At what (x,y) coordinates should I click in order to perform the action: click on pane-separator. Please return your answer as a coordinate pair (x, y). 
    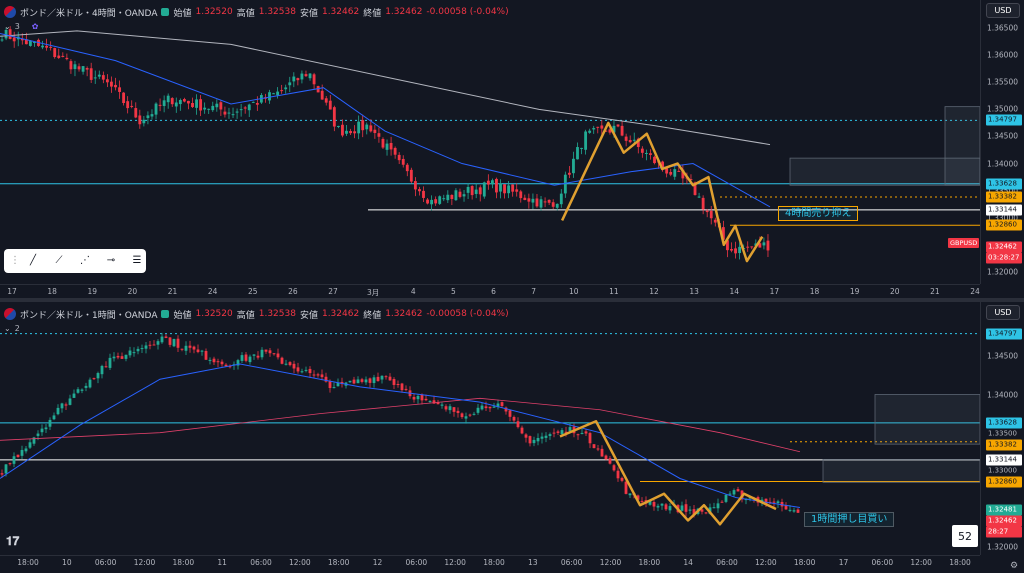
    Looking at the image, I should click on (512, 300).